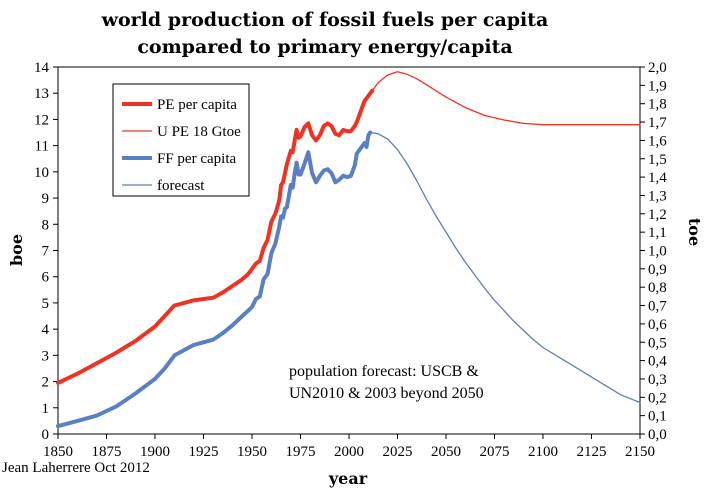  What do you see at coordinates (657, 141) in the screenshot?
I see `y2-tick-label-16: 1,6` at bounding box center [657, 141].